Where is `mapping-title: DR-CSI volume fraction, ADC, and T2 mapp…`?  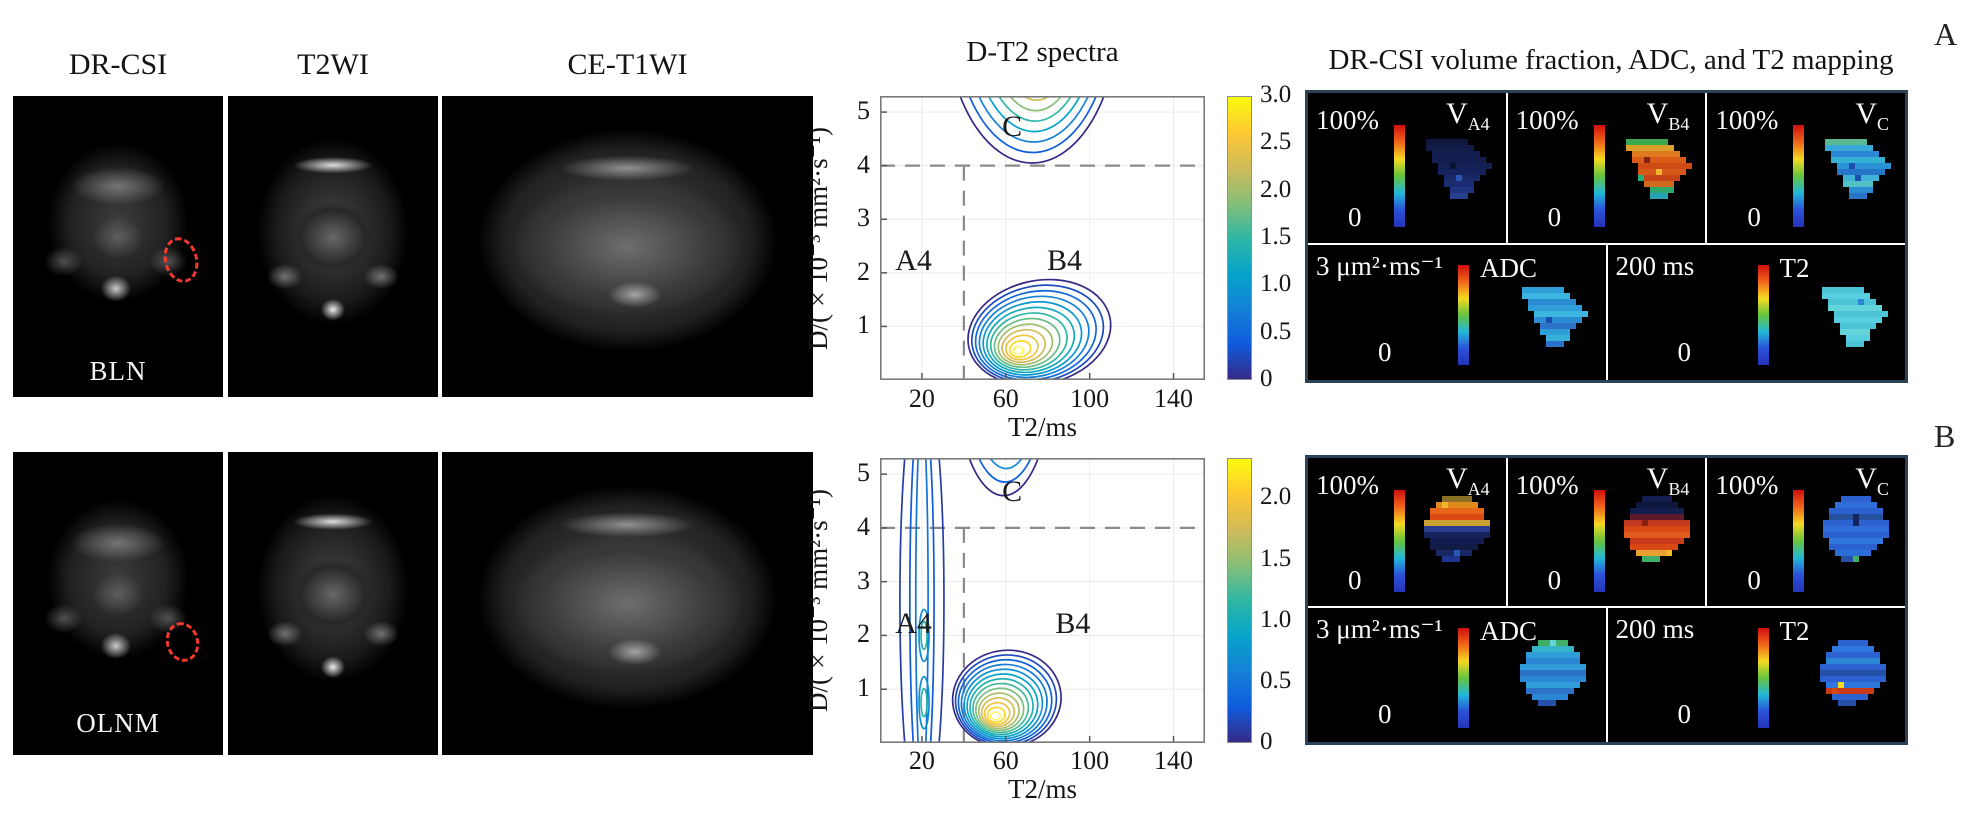
mapping-title: DR-CSI volume fraction, ADC, and T2 mapp… is located at coordinates (1611, 60).